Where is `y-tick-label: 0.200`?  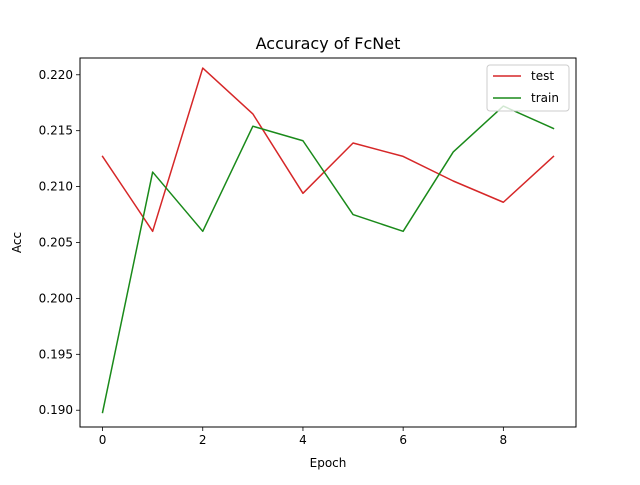
y-tick-label: 0.200 is located at coordinates (56, 298).